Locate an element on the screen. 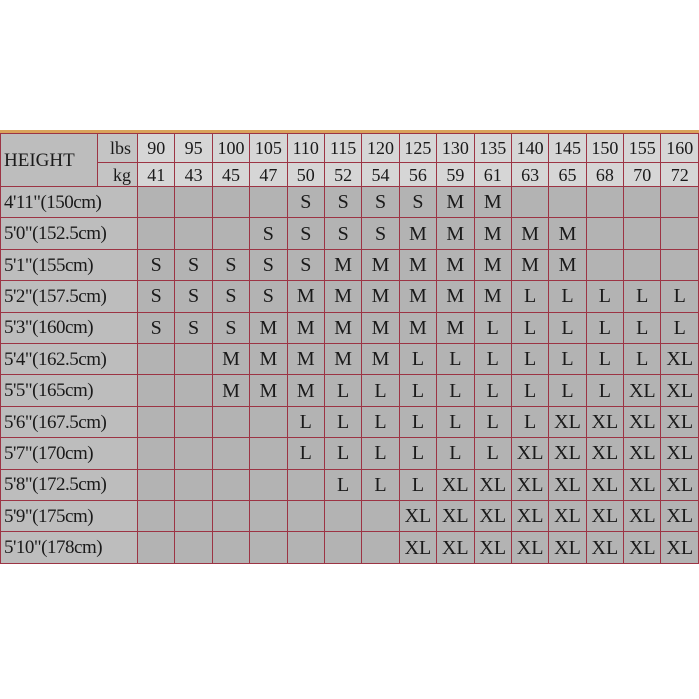  kg-header-cell: 72 is located at coordinates (679, 174).